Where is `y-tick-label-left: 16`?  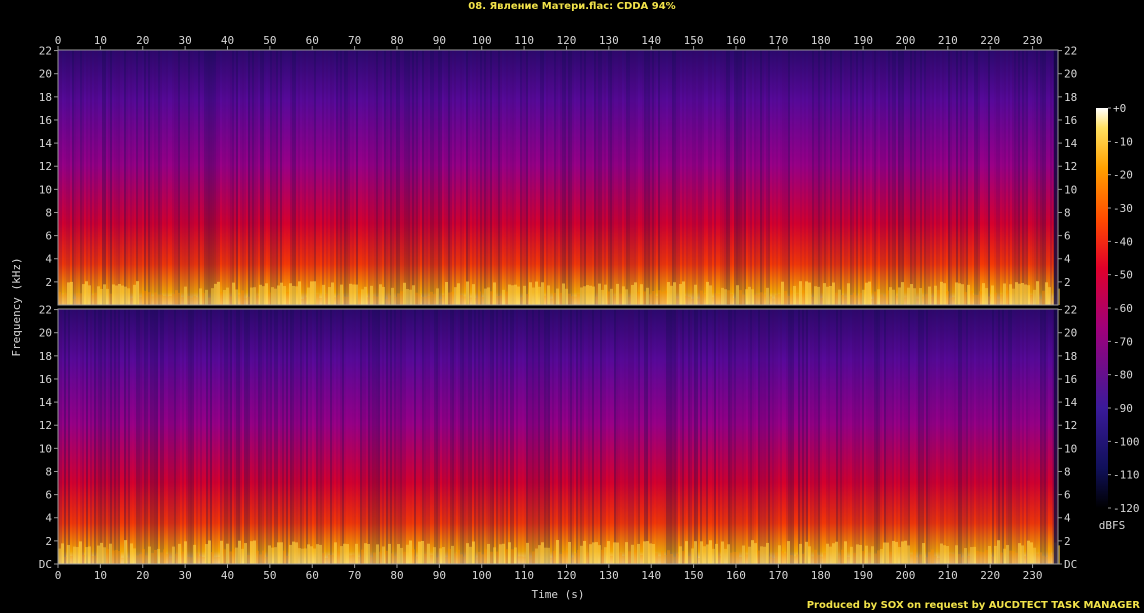 y-tick-label-left: 16 is located at coordinates (45, 120).